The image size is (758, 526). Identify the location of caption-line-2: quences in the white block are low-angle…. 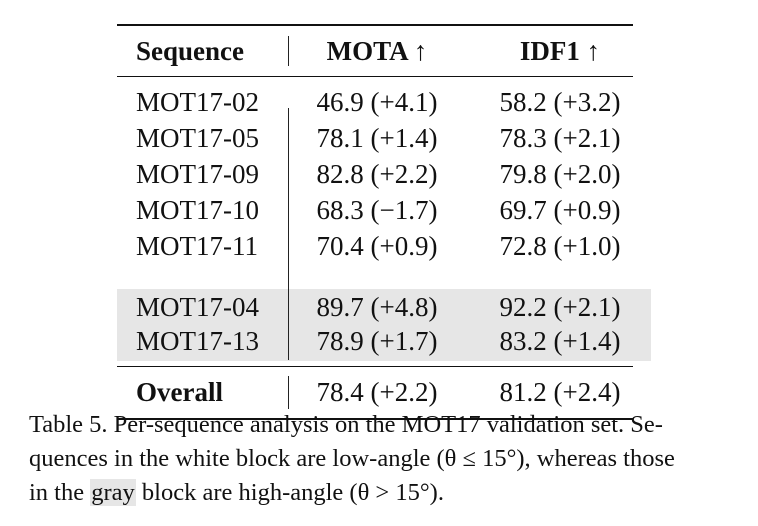
(352, 458).